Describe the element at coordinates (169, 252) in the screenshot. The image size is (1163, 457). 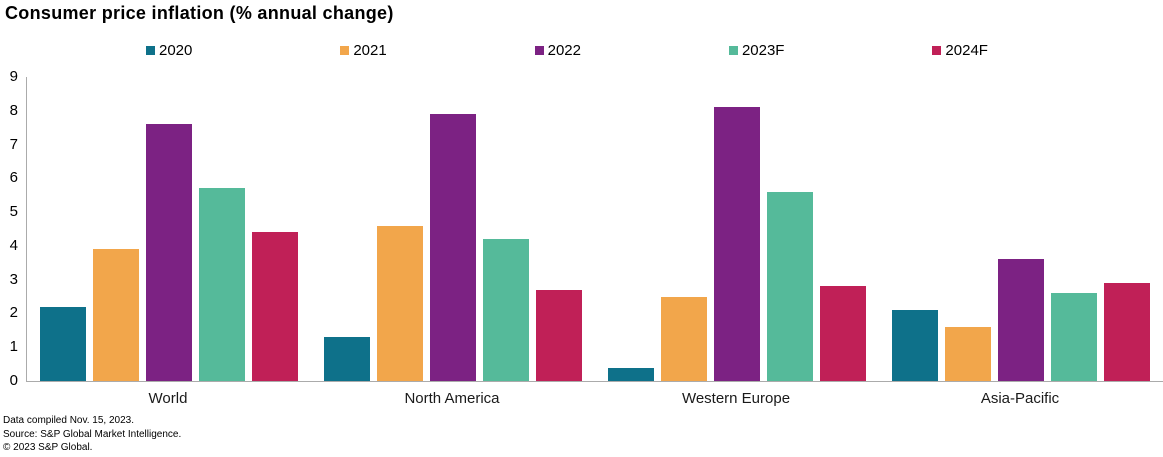
I see `bar-2022-world` at that location.